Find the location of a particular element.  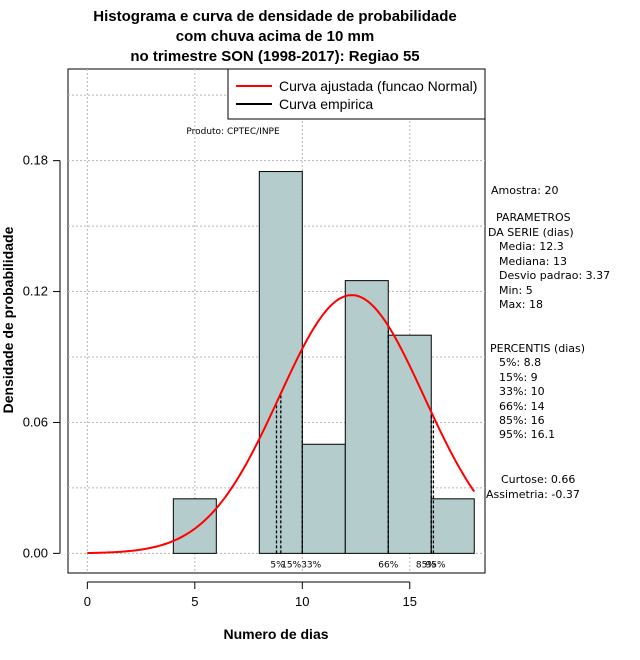

x-axis-label: Numero de dias is located at coordinates (275, 634).